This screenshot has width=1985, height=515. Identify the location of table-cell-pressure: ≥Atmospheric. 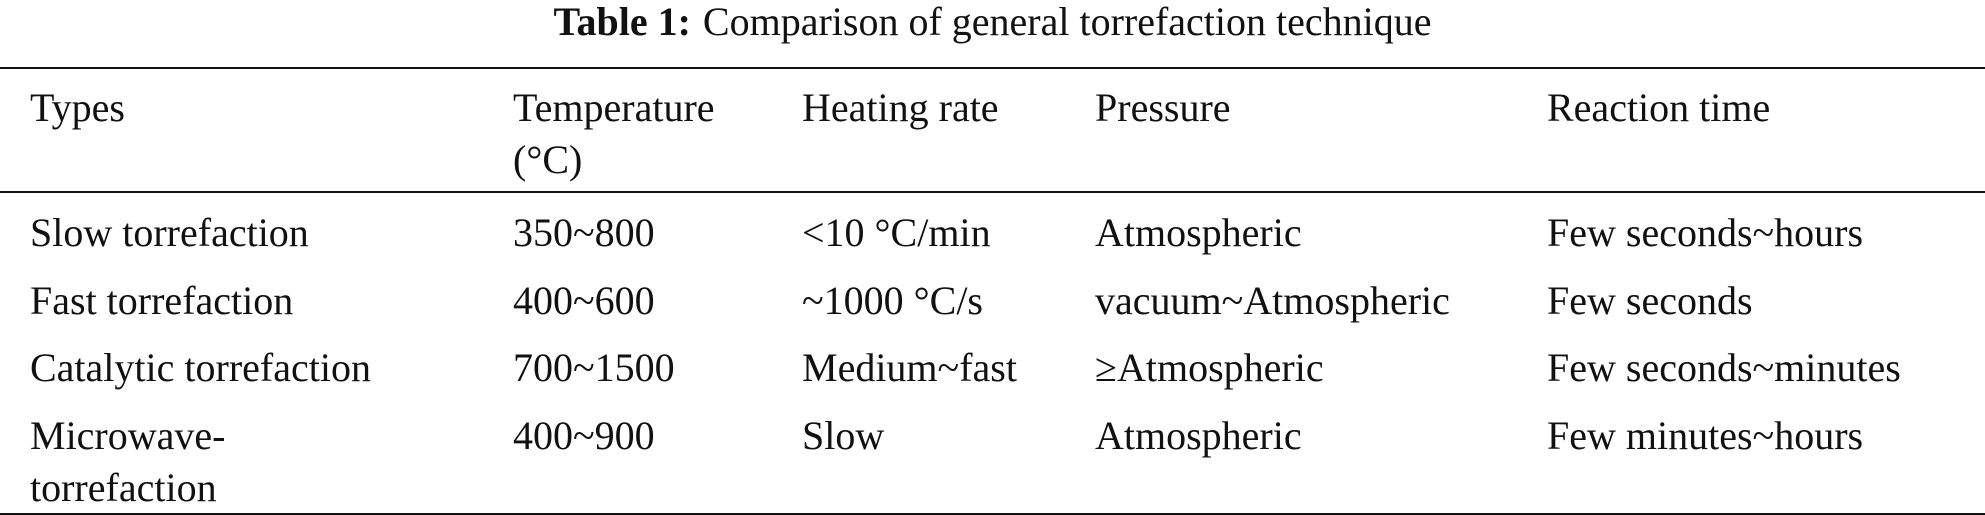
(1209, 367).